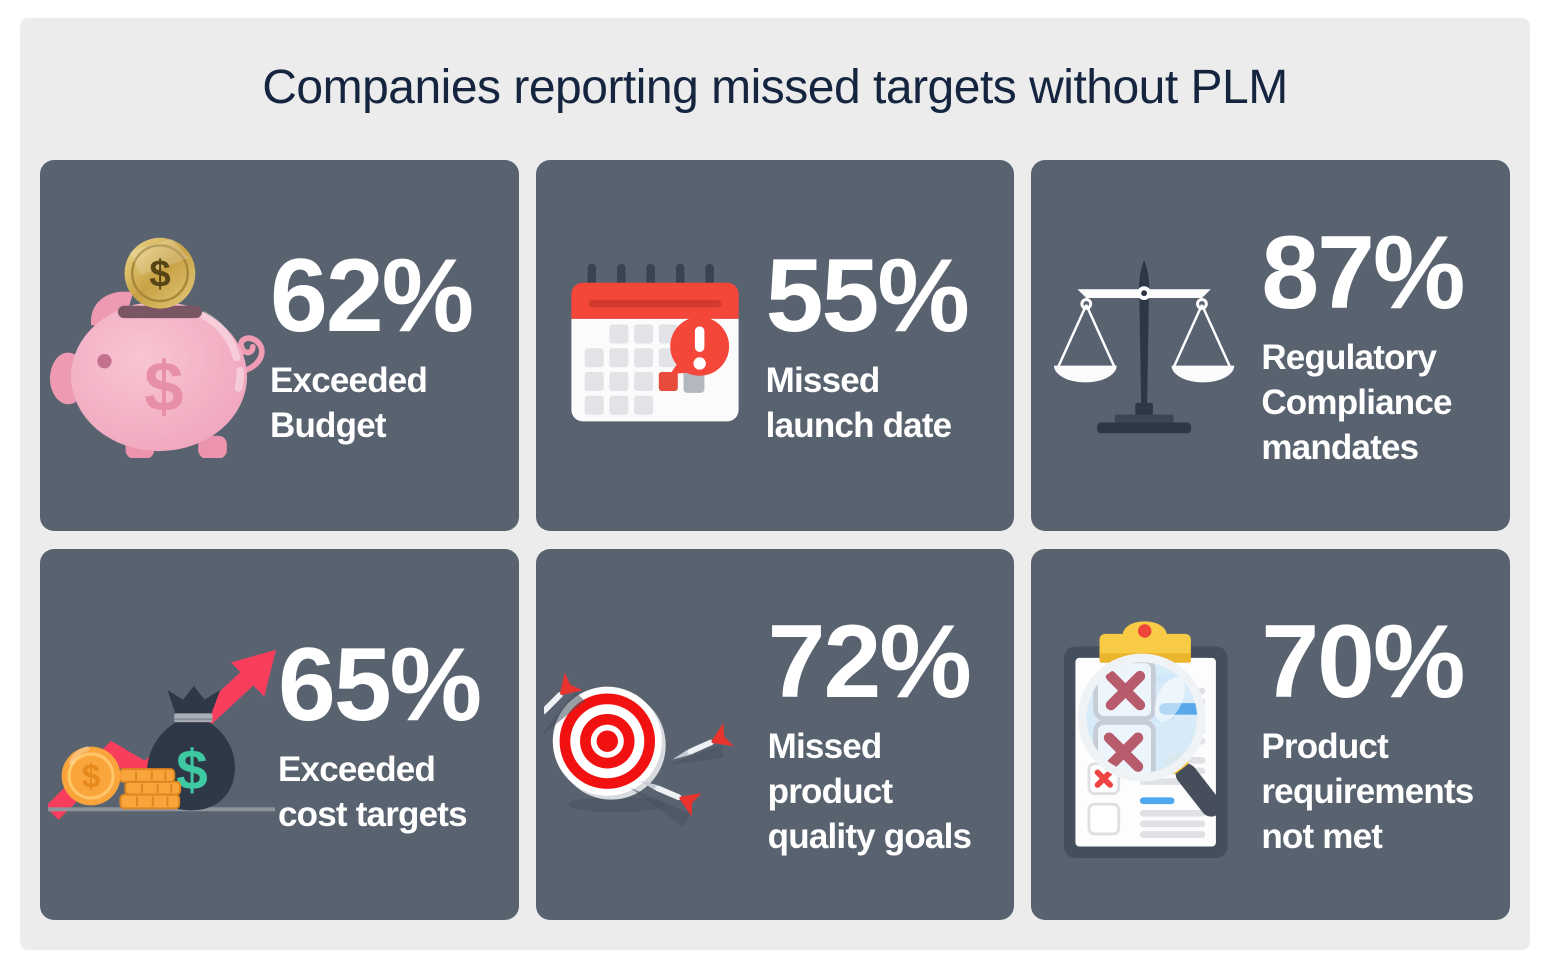 The height and width of the screenshot is (968, 1550). I want to click on money-bag-growth-icon: $ $, so click(163, 734).